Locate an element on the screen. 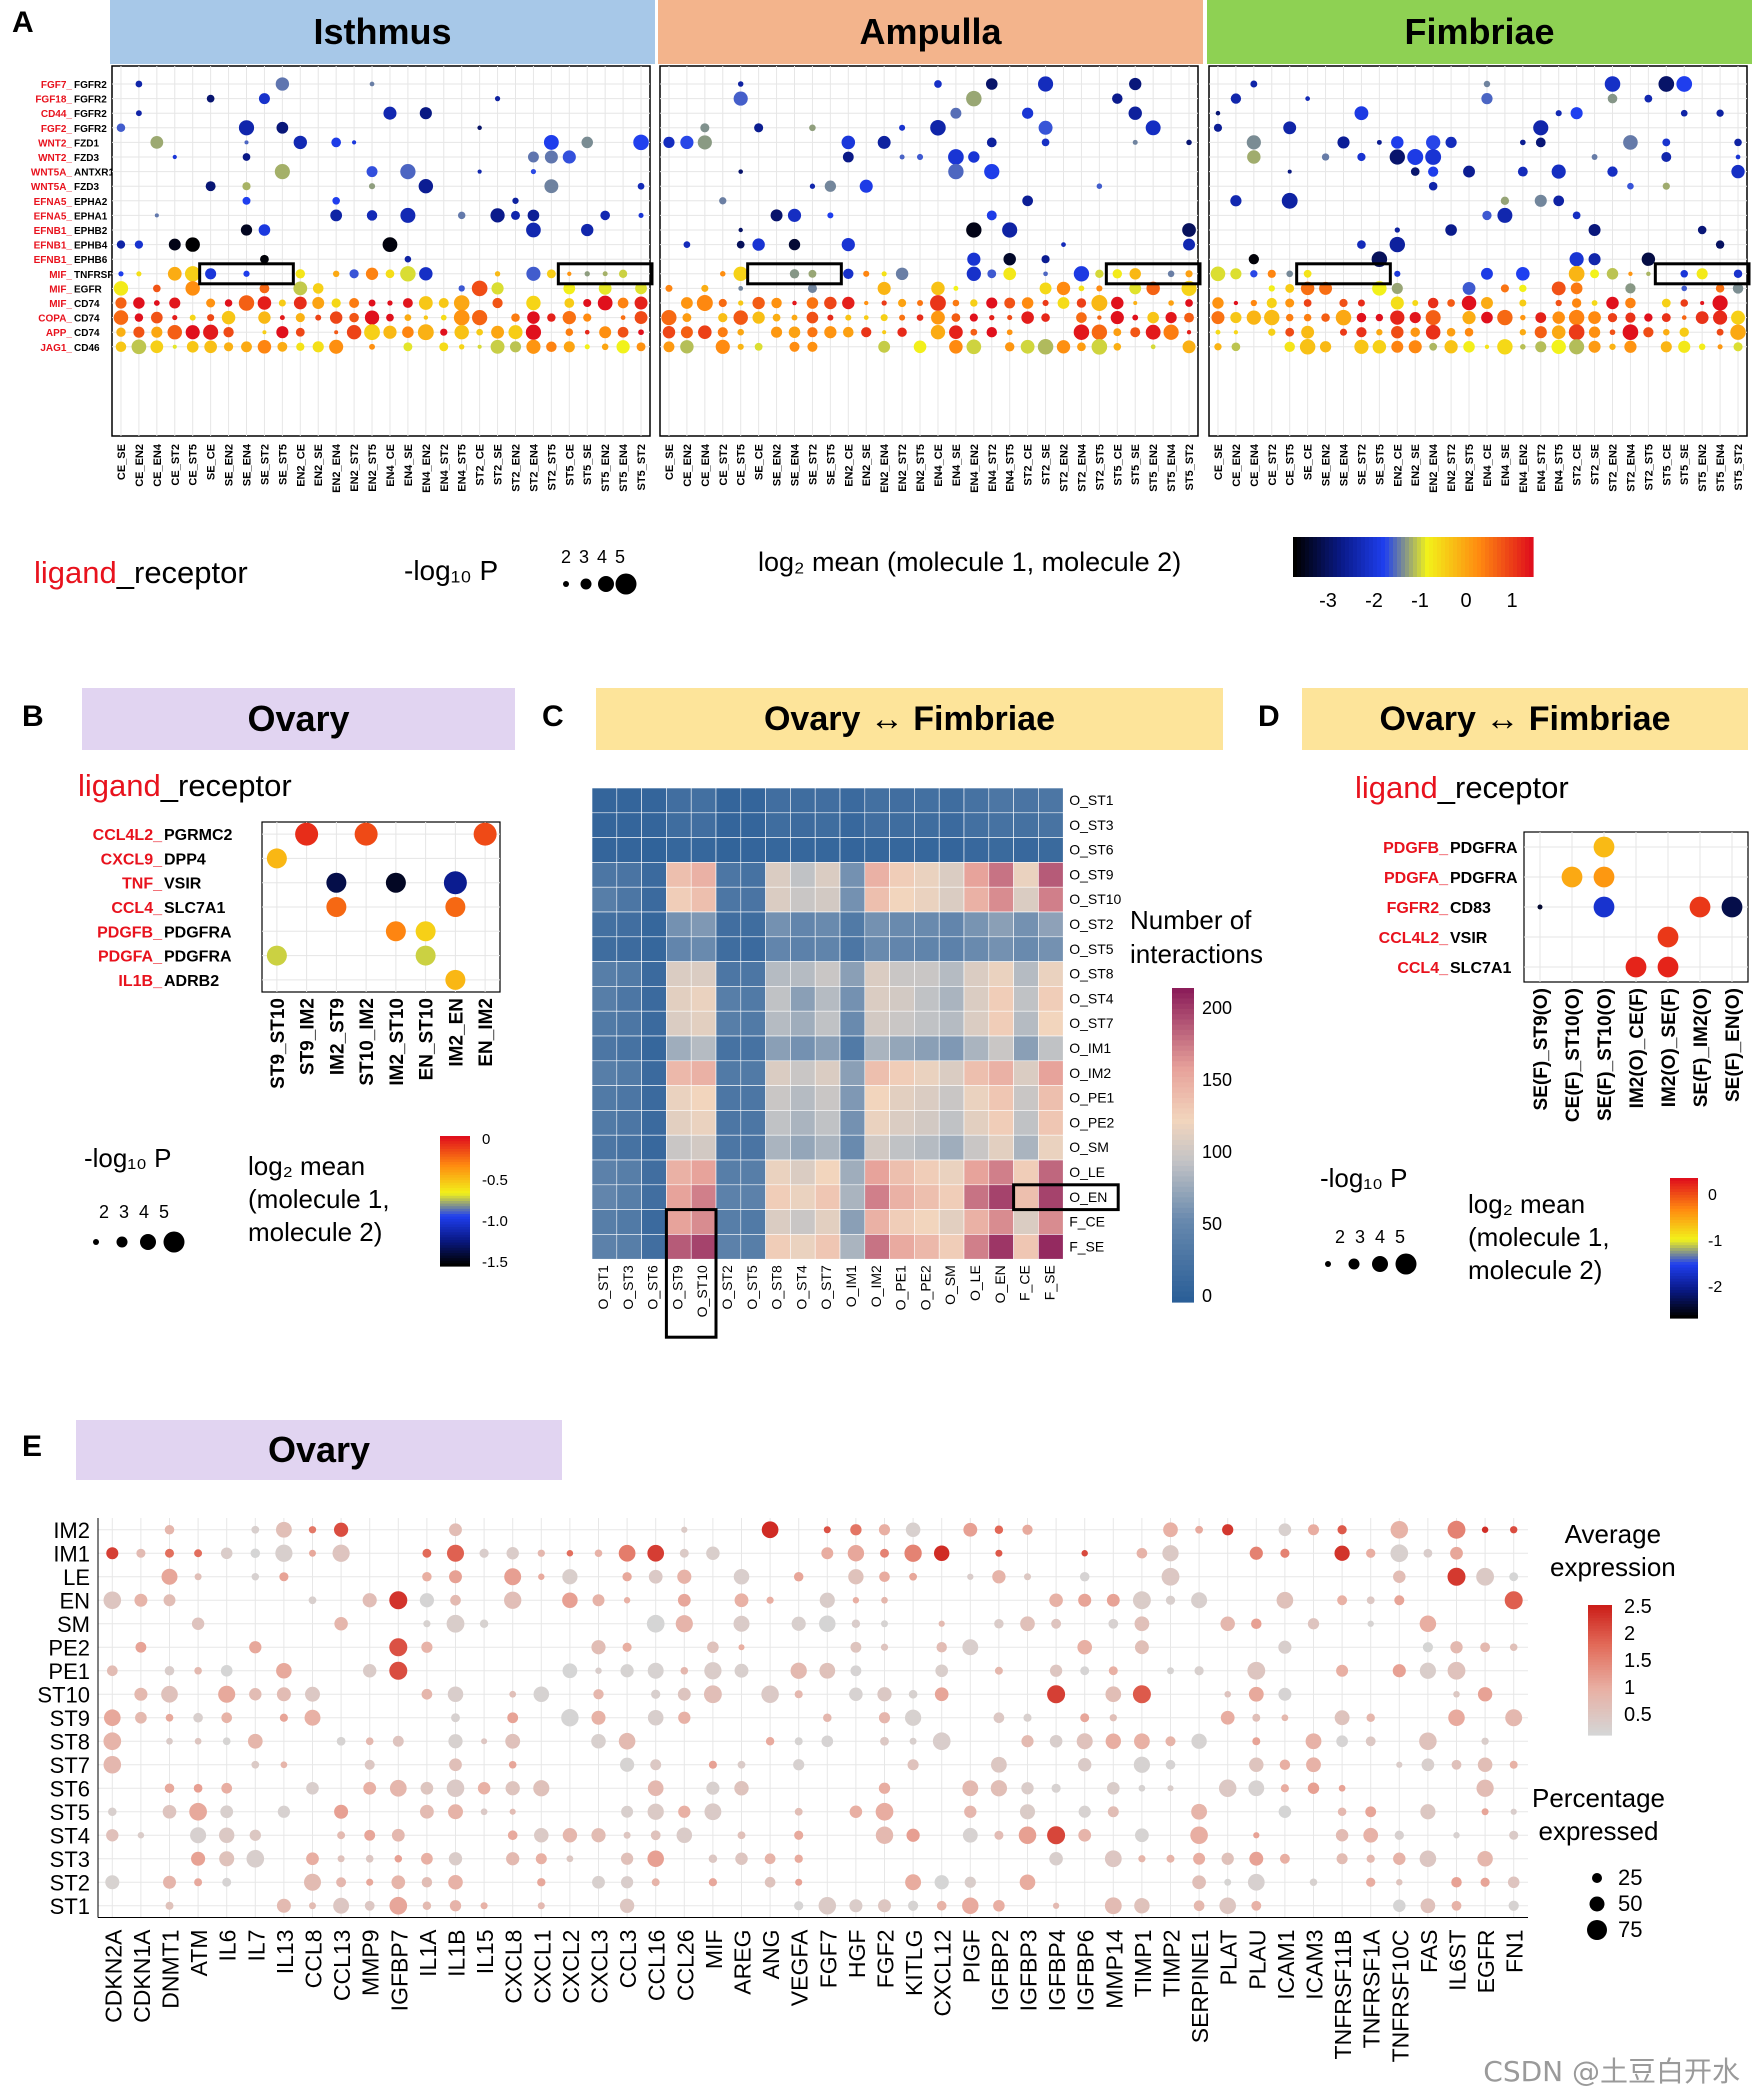 This screenshot has width=1752, height=2100. c-col-label: F_CE is located at coordinates (1025, 1283).